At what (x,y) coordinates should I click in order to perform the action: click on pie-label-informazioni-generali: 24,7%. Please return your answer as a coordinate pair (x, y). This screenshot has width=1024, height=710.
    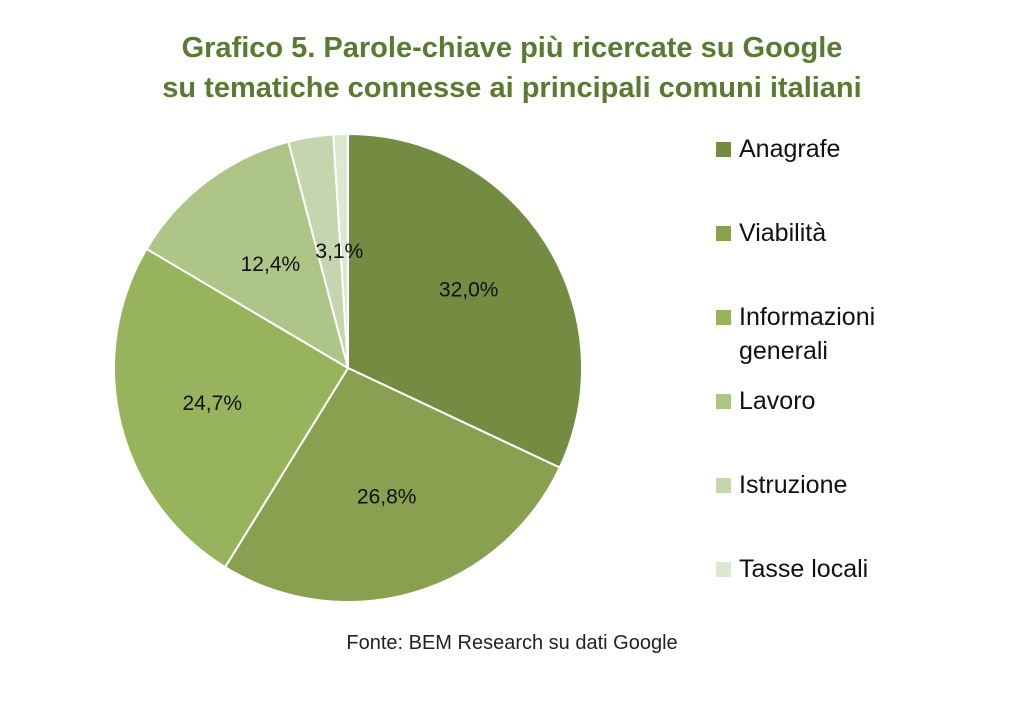
    Looking at the image, I should click on (212, 403).